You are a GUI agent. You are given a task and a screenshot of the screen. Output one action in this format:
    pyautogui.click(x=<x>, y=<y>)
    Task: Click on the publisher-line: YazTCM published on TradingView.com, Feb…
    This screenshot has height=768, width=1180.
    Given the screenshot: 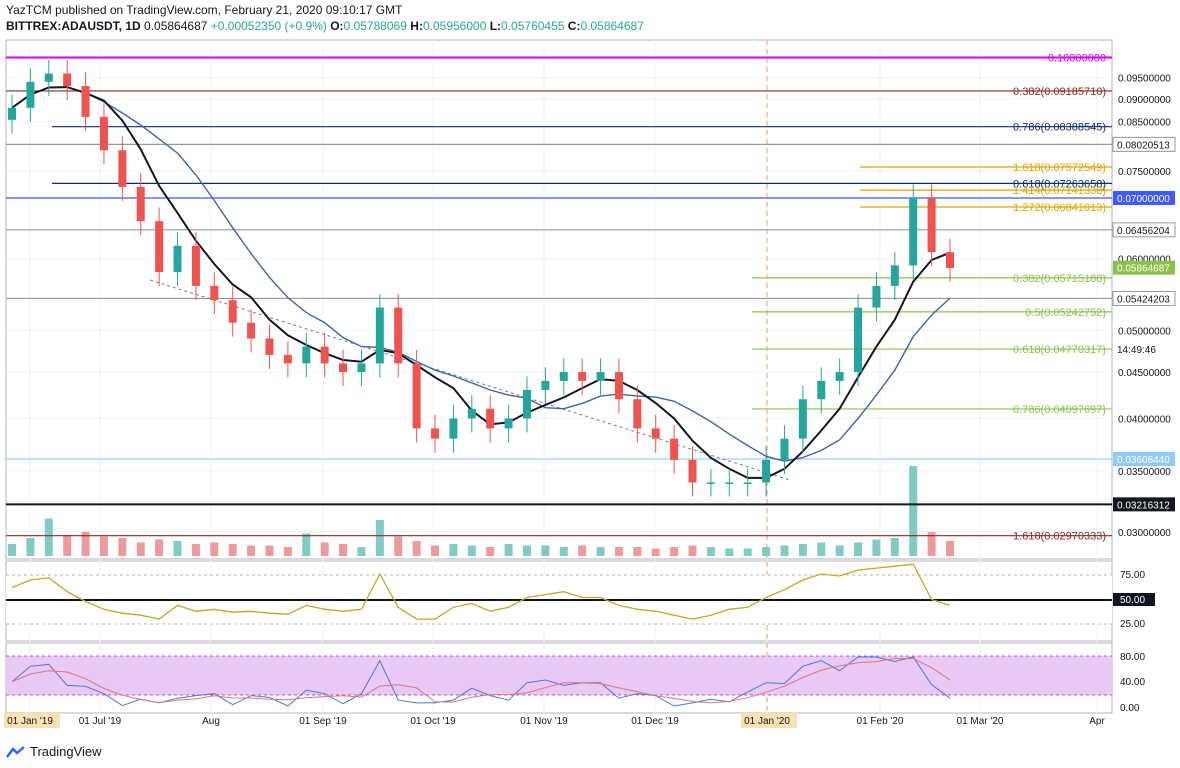 What is the action you would take?
    pyautogui.click(x=204, y=10)
    